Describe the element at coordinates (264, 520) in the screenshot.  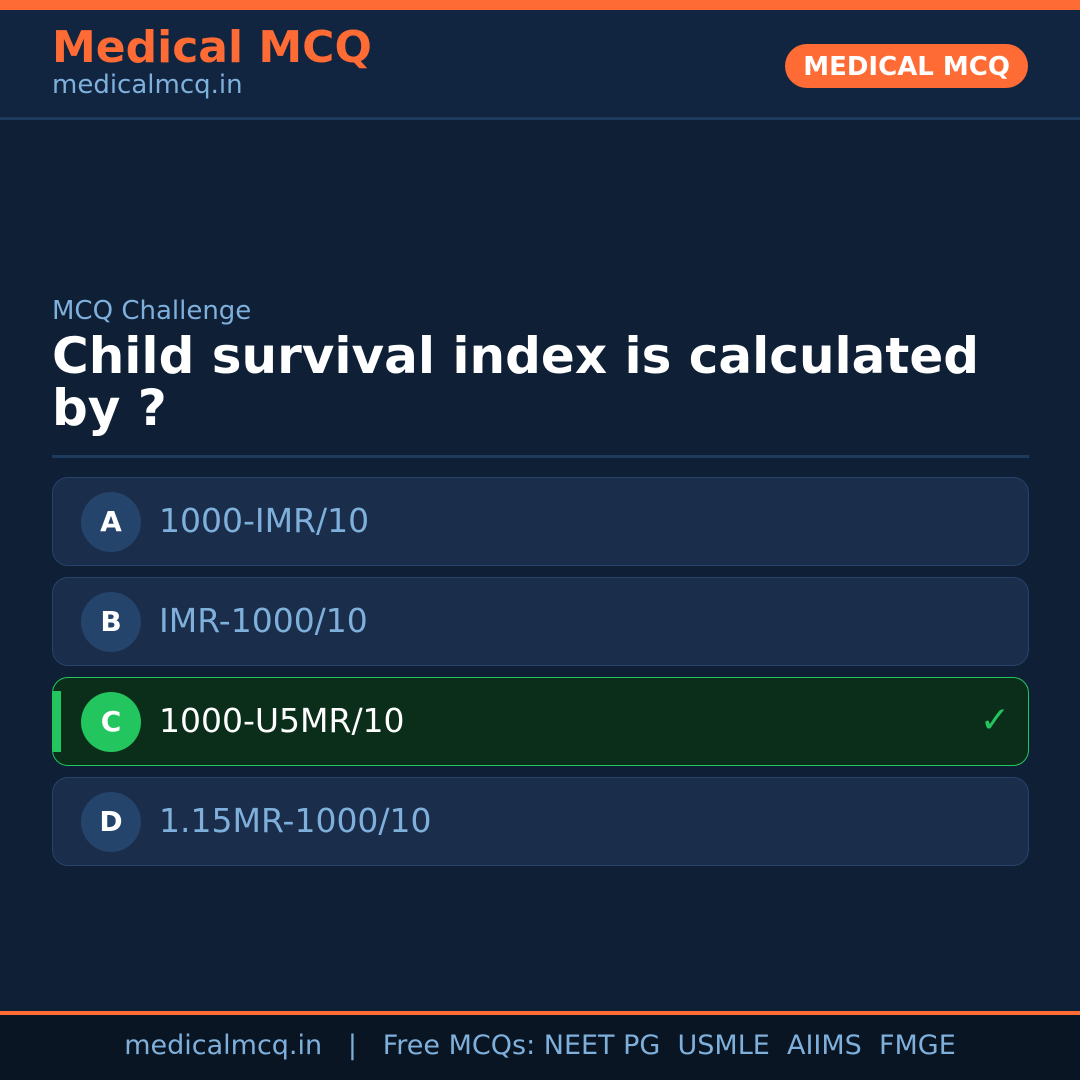
I see `option-text: 1000-IMR/10` at that location.